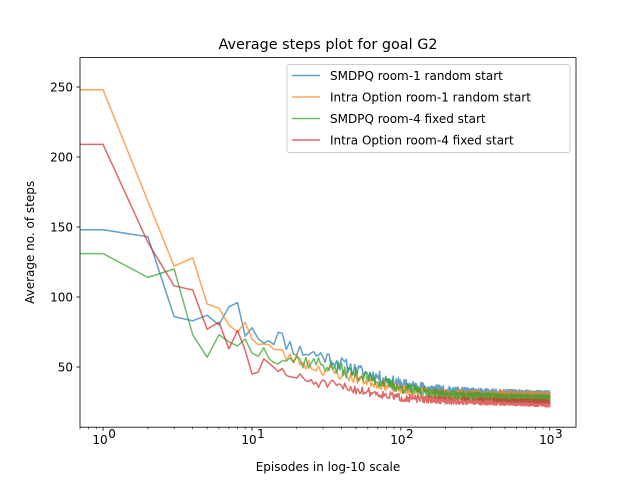 The height and width of the screenshot is (480, 640). What do you see at coordinates (112, 434) in the screenshot?
I see `x-tick-exponent: 0` at bounding box center [112, 434].